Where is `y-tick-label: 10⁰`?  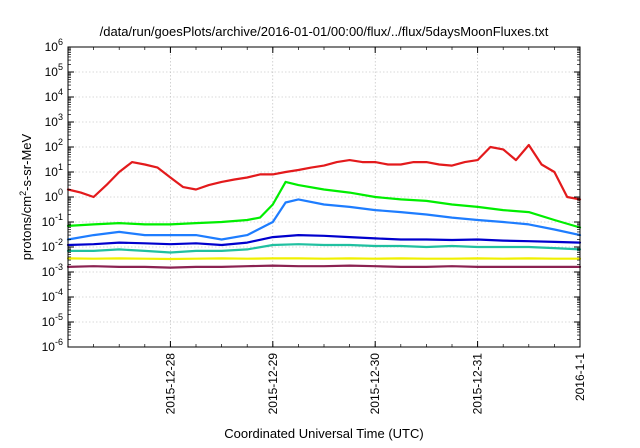 y-tick-label: 10⁰ is located at coordinates (54, 195).